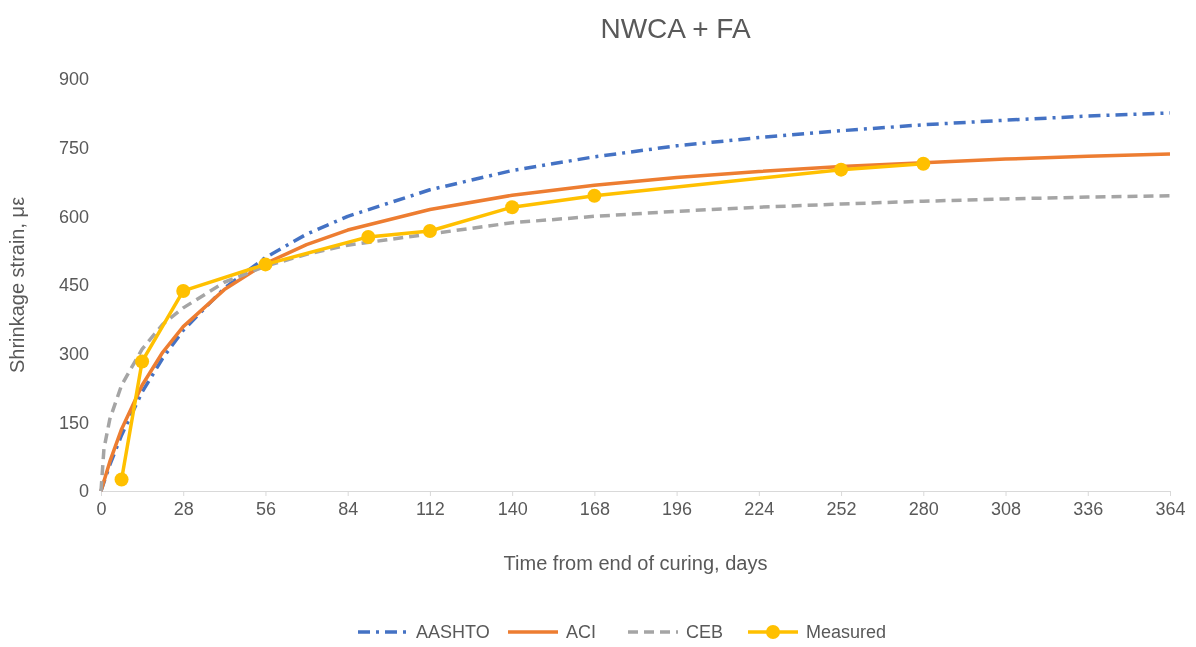 The width and height of the screenshot is (1196, 647). Describe the element at coordinates (512, 509) in the screenshot. I see `x-tick-label: 140` at that location.